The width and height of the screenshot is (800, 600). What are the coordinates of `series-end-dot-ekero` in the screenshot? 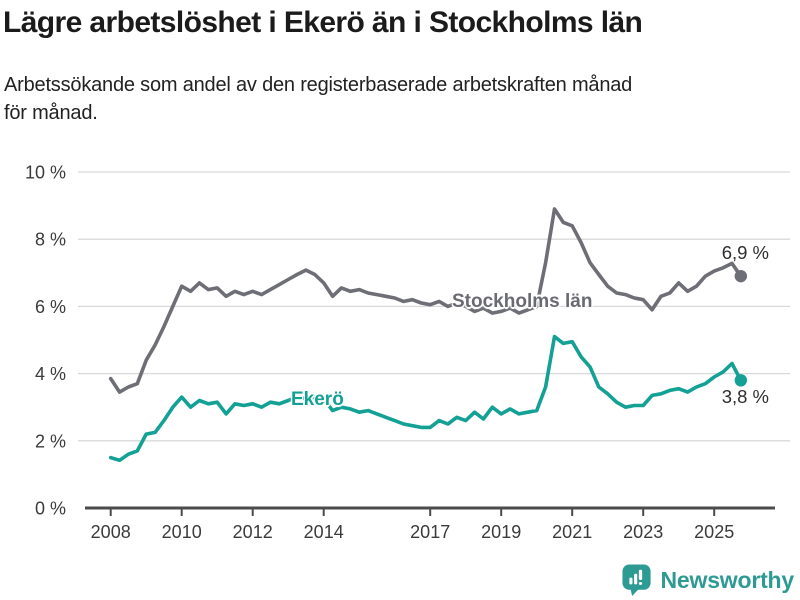 It's located at (741, 380).